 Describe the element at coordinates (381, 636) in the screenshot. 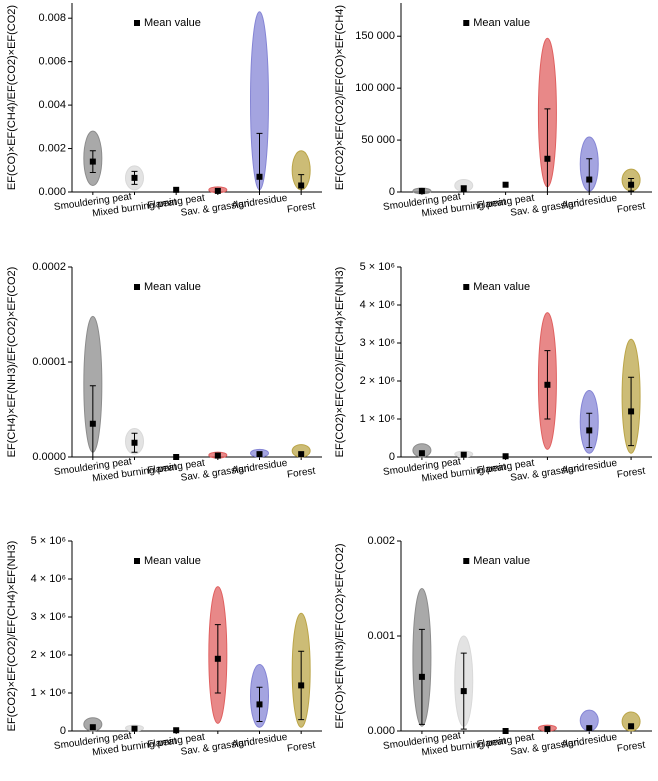

I see `y-tick-label: 0.001` at that location.